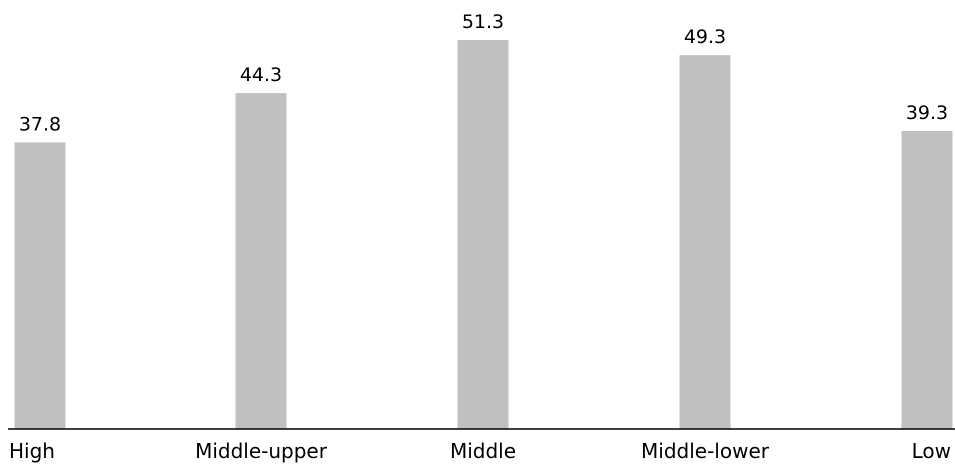 This screenshot has width=955, height=466. I want to click on value-label: 37.8, so click(40, 124).